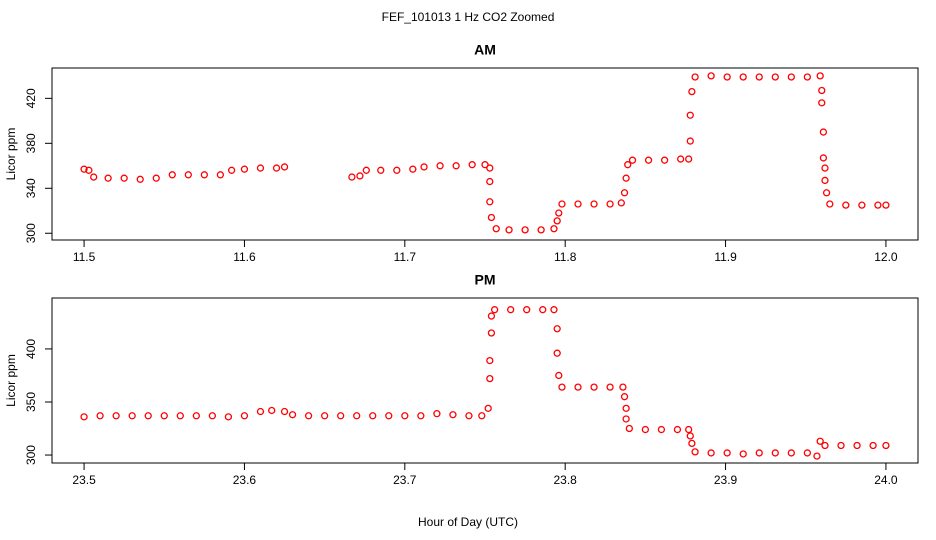 This screenshot has height=540, width=936. I want to click on y-tick-label: 340, so click(31, 188).